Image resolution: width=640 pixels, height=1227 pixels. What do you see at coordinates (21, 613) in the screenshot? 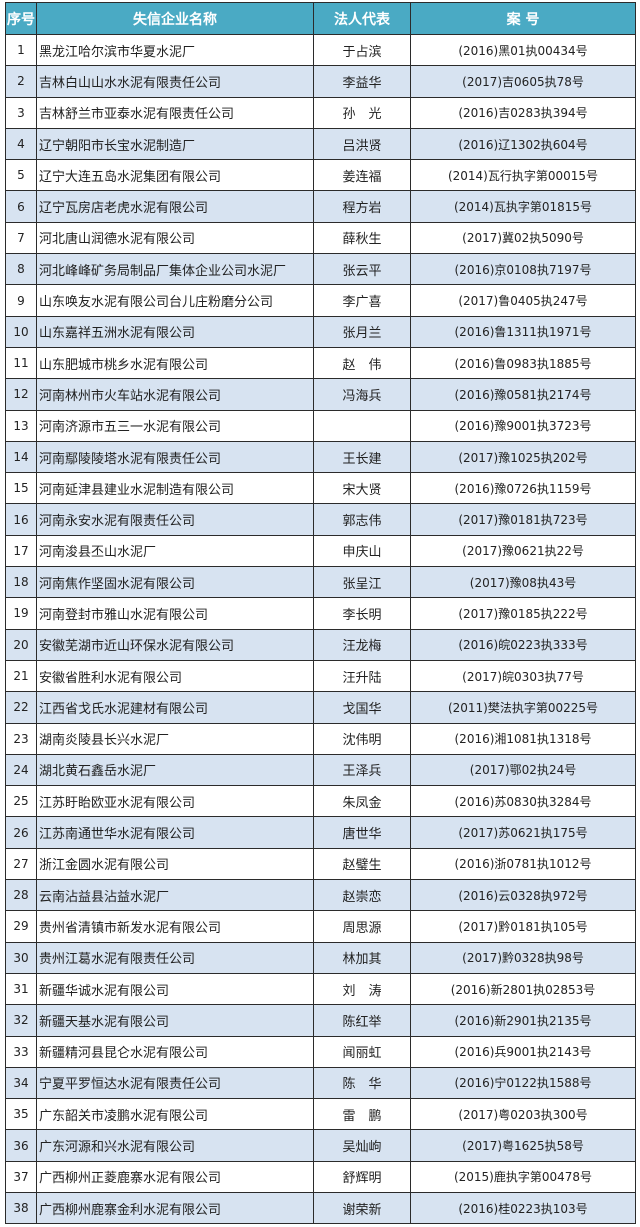
I see `cell-no: 19` at bounding box center [21, 613].